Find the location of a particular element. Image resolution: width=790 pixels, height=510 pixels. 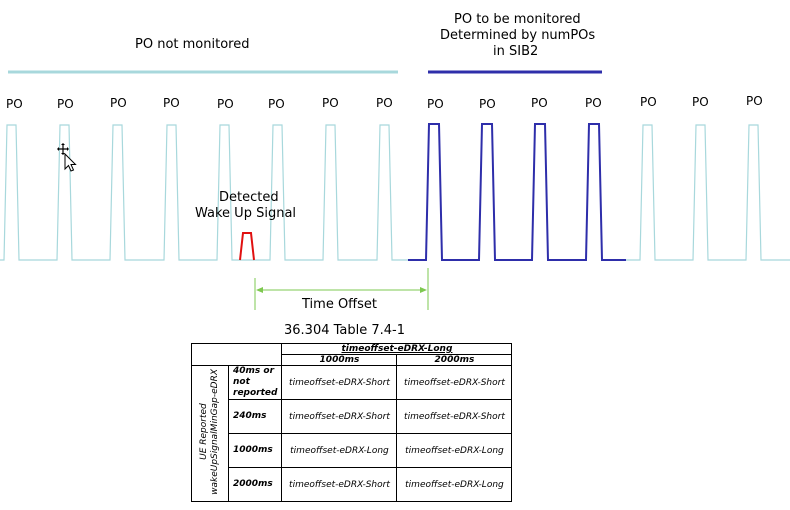

col-header: 2000ms is located at coordinates (454, 360).